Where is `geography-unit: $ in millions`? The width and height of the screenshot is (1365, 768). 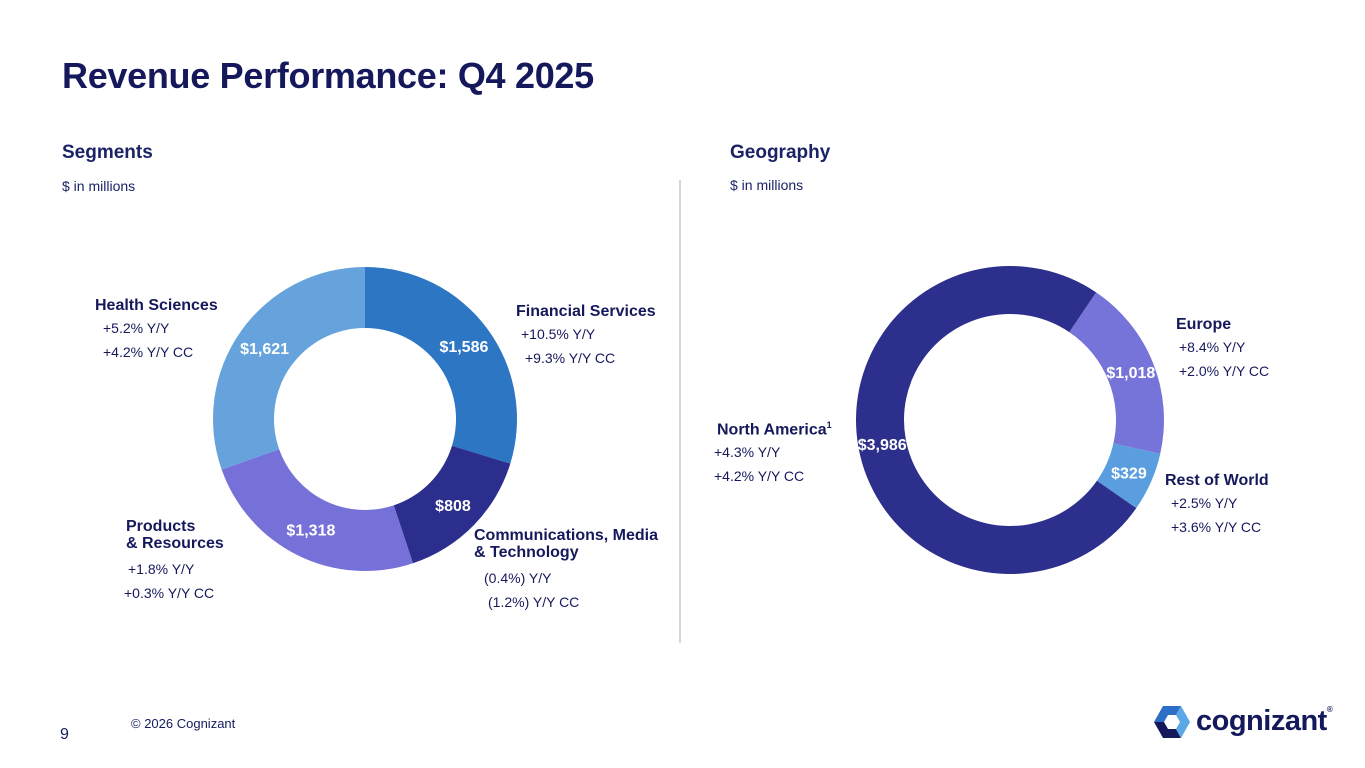
geography-unit: $ in millions is located at coordinates (767, 185).